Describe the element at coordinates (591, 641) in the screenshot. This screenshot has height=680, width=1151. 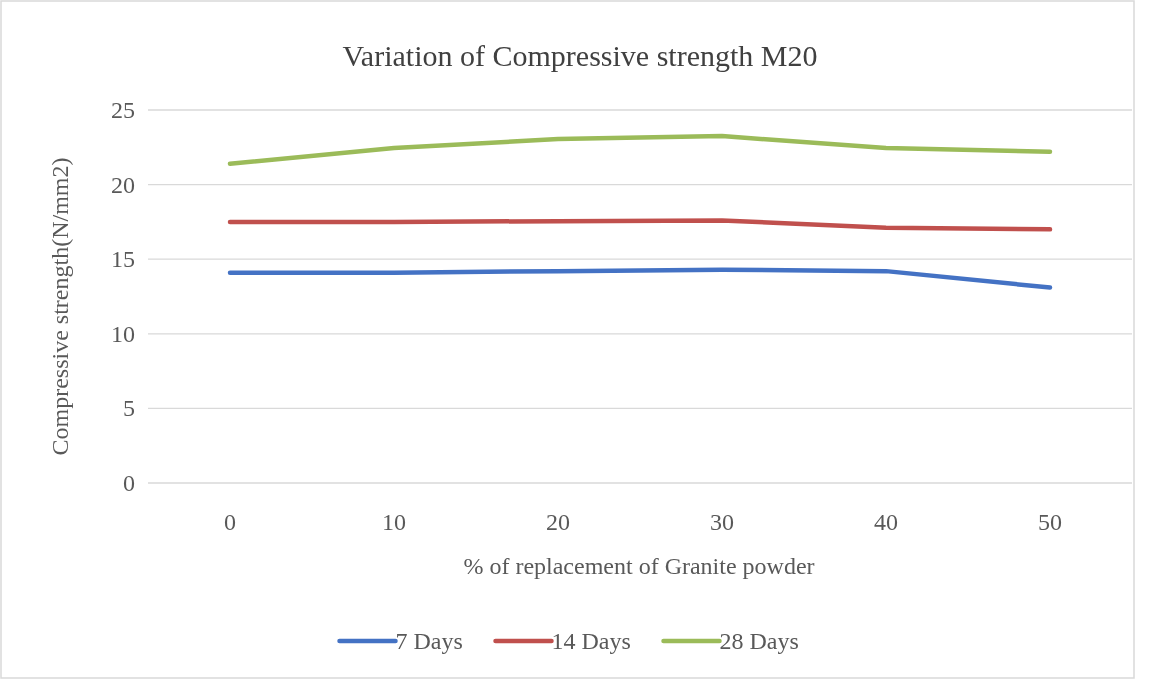
I see `legend-label: 14 Days` at that location.